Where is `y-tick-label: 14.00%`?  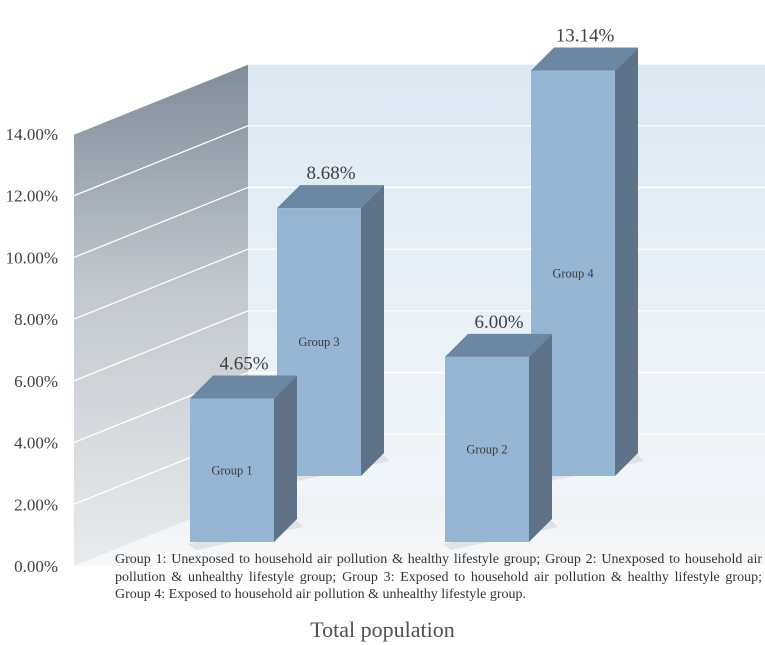 y-tick-label: 14.00% is located at coordinates (32, 134).